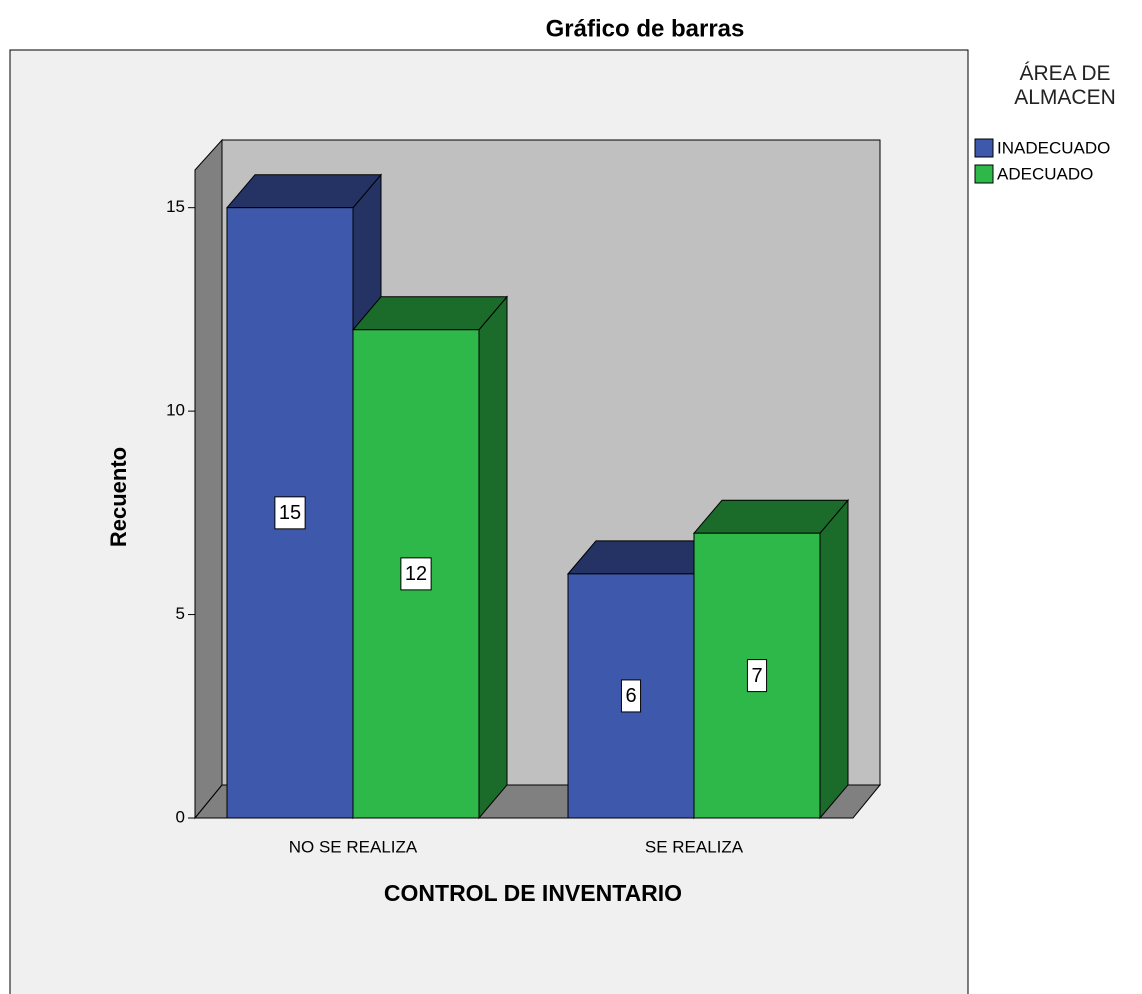 The height and width of the screenshot is (994, 1142). I want to click on y-tick-label: 10, so click(175, 410).